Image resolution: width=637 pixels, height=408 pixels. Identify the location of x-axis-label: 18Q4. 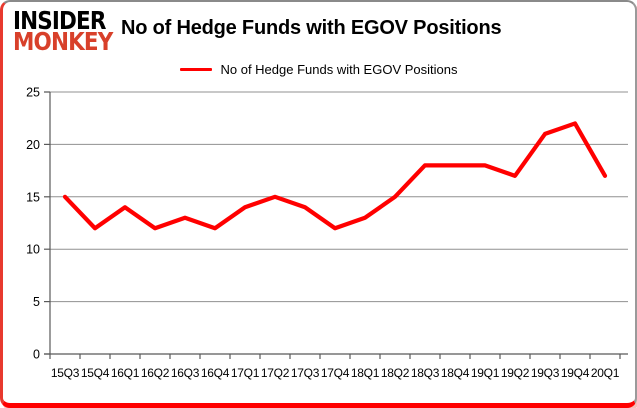
(455, 373).